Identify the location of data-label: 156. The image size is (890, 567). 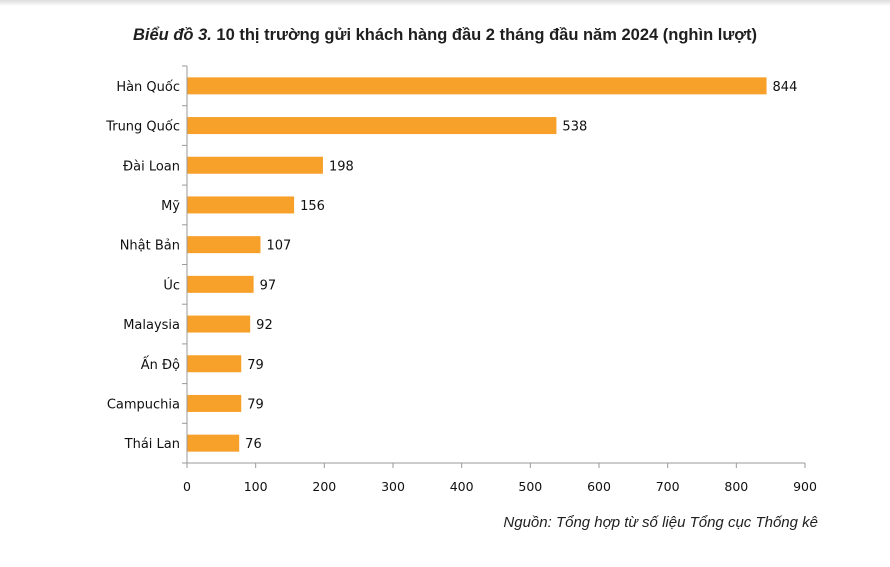
(312, 206).